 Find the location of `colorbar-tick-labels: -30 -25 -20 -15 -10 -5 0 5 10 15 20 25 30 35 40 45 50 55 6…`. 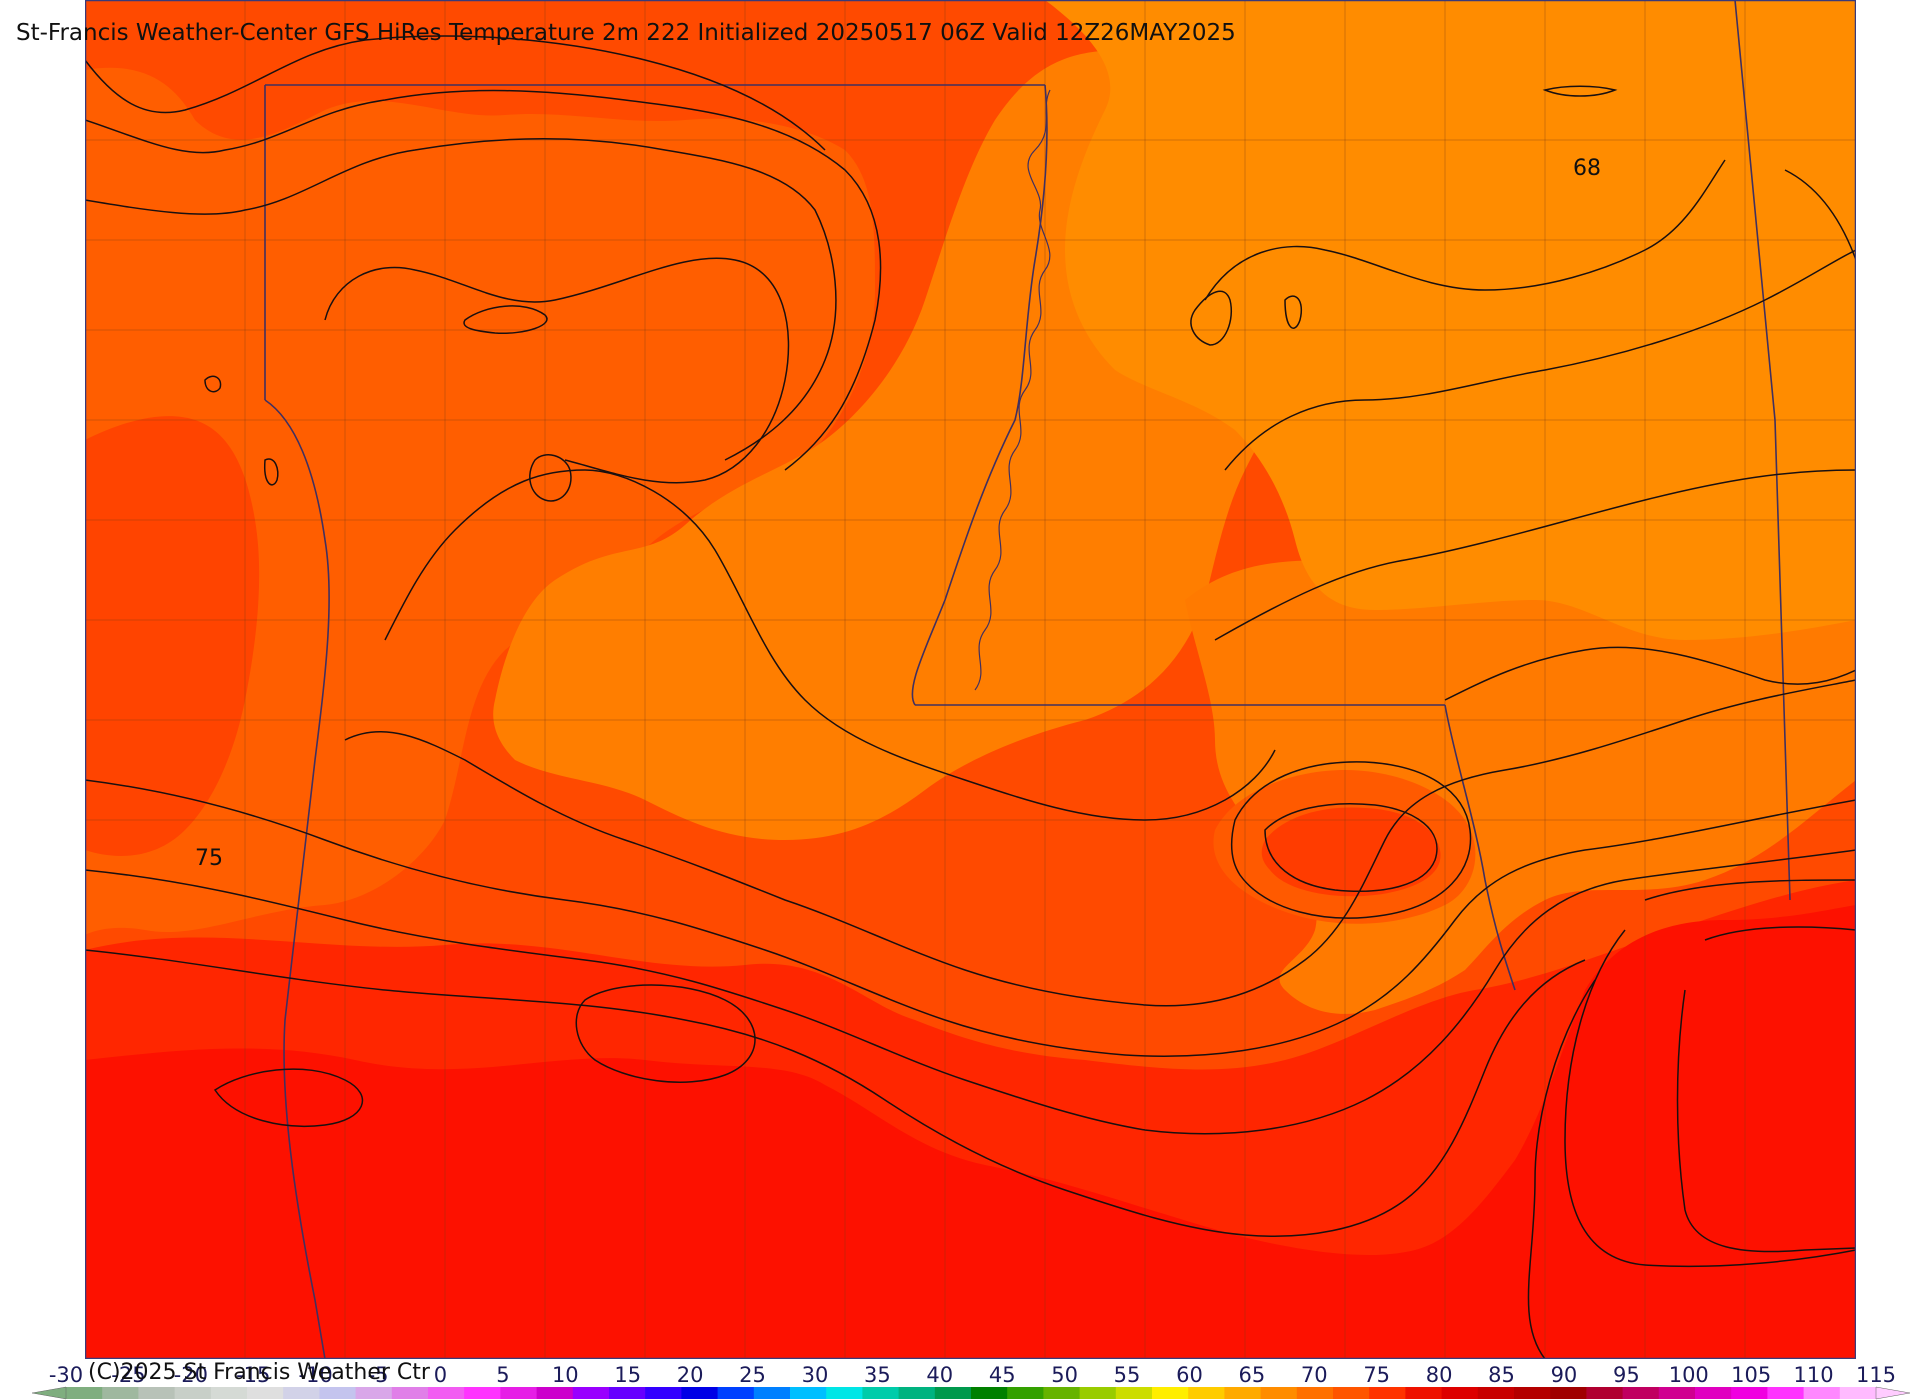

colorbar-tick-labels: -30 -25 -20 -15 -10 -5 0 5 10 15 20 25 30 35 40 45 50 55 6… is located at coordinates (972, 1375).